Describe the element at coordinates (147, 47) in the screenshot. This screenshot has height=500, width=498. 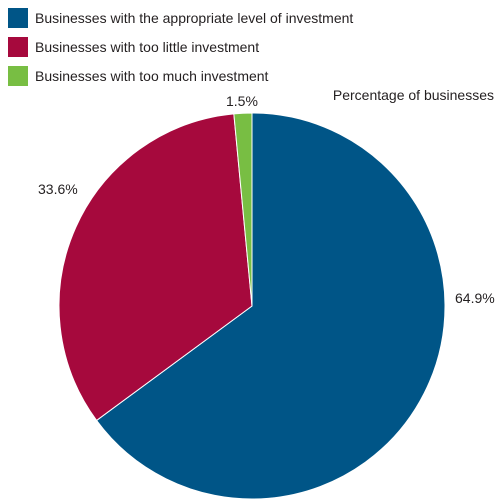
I see `legend-label-too-little: Businesses with too little investment` at that location.